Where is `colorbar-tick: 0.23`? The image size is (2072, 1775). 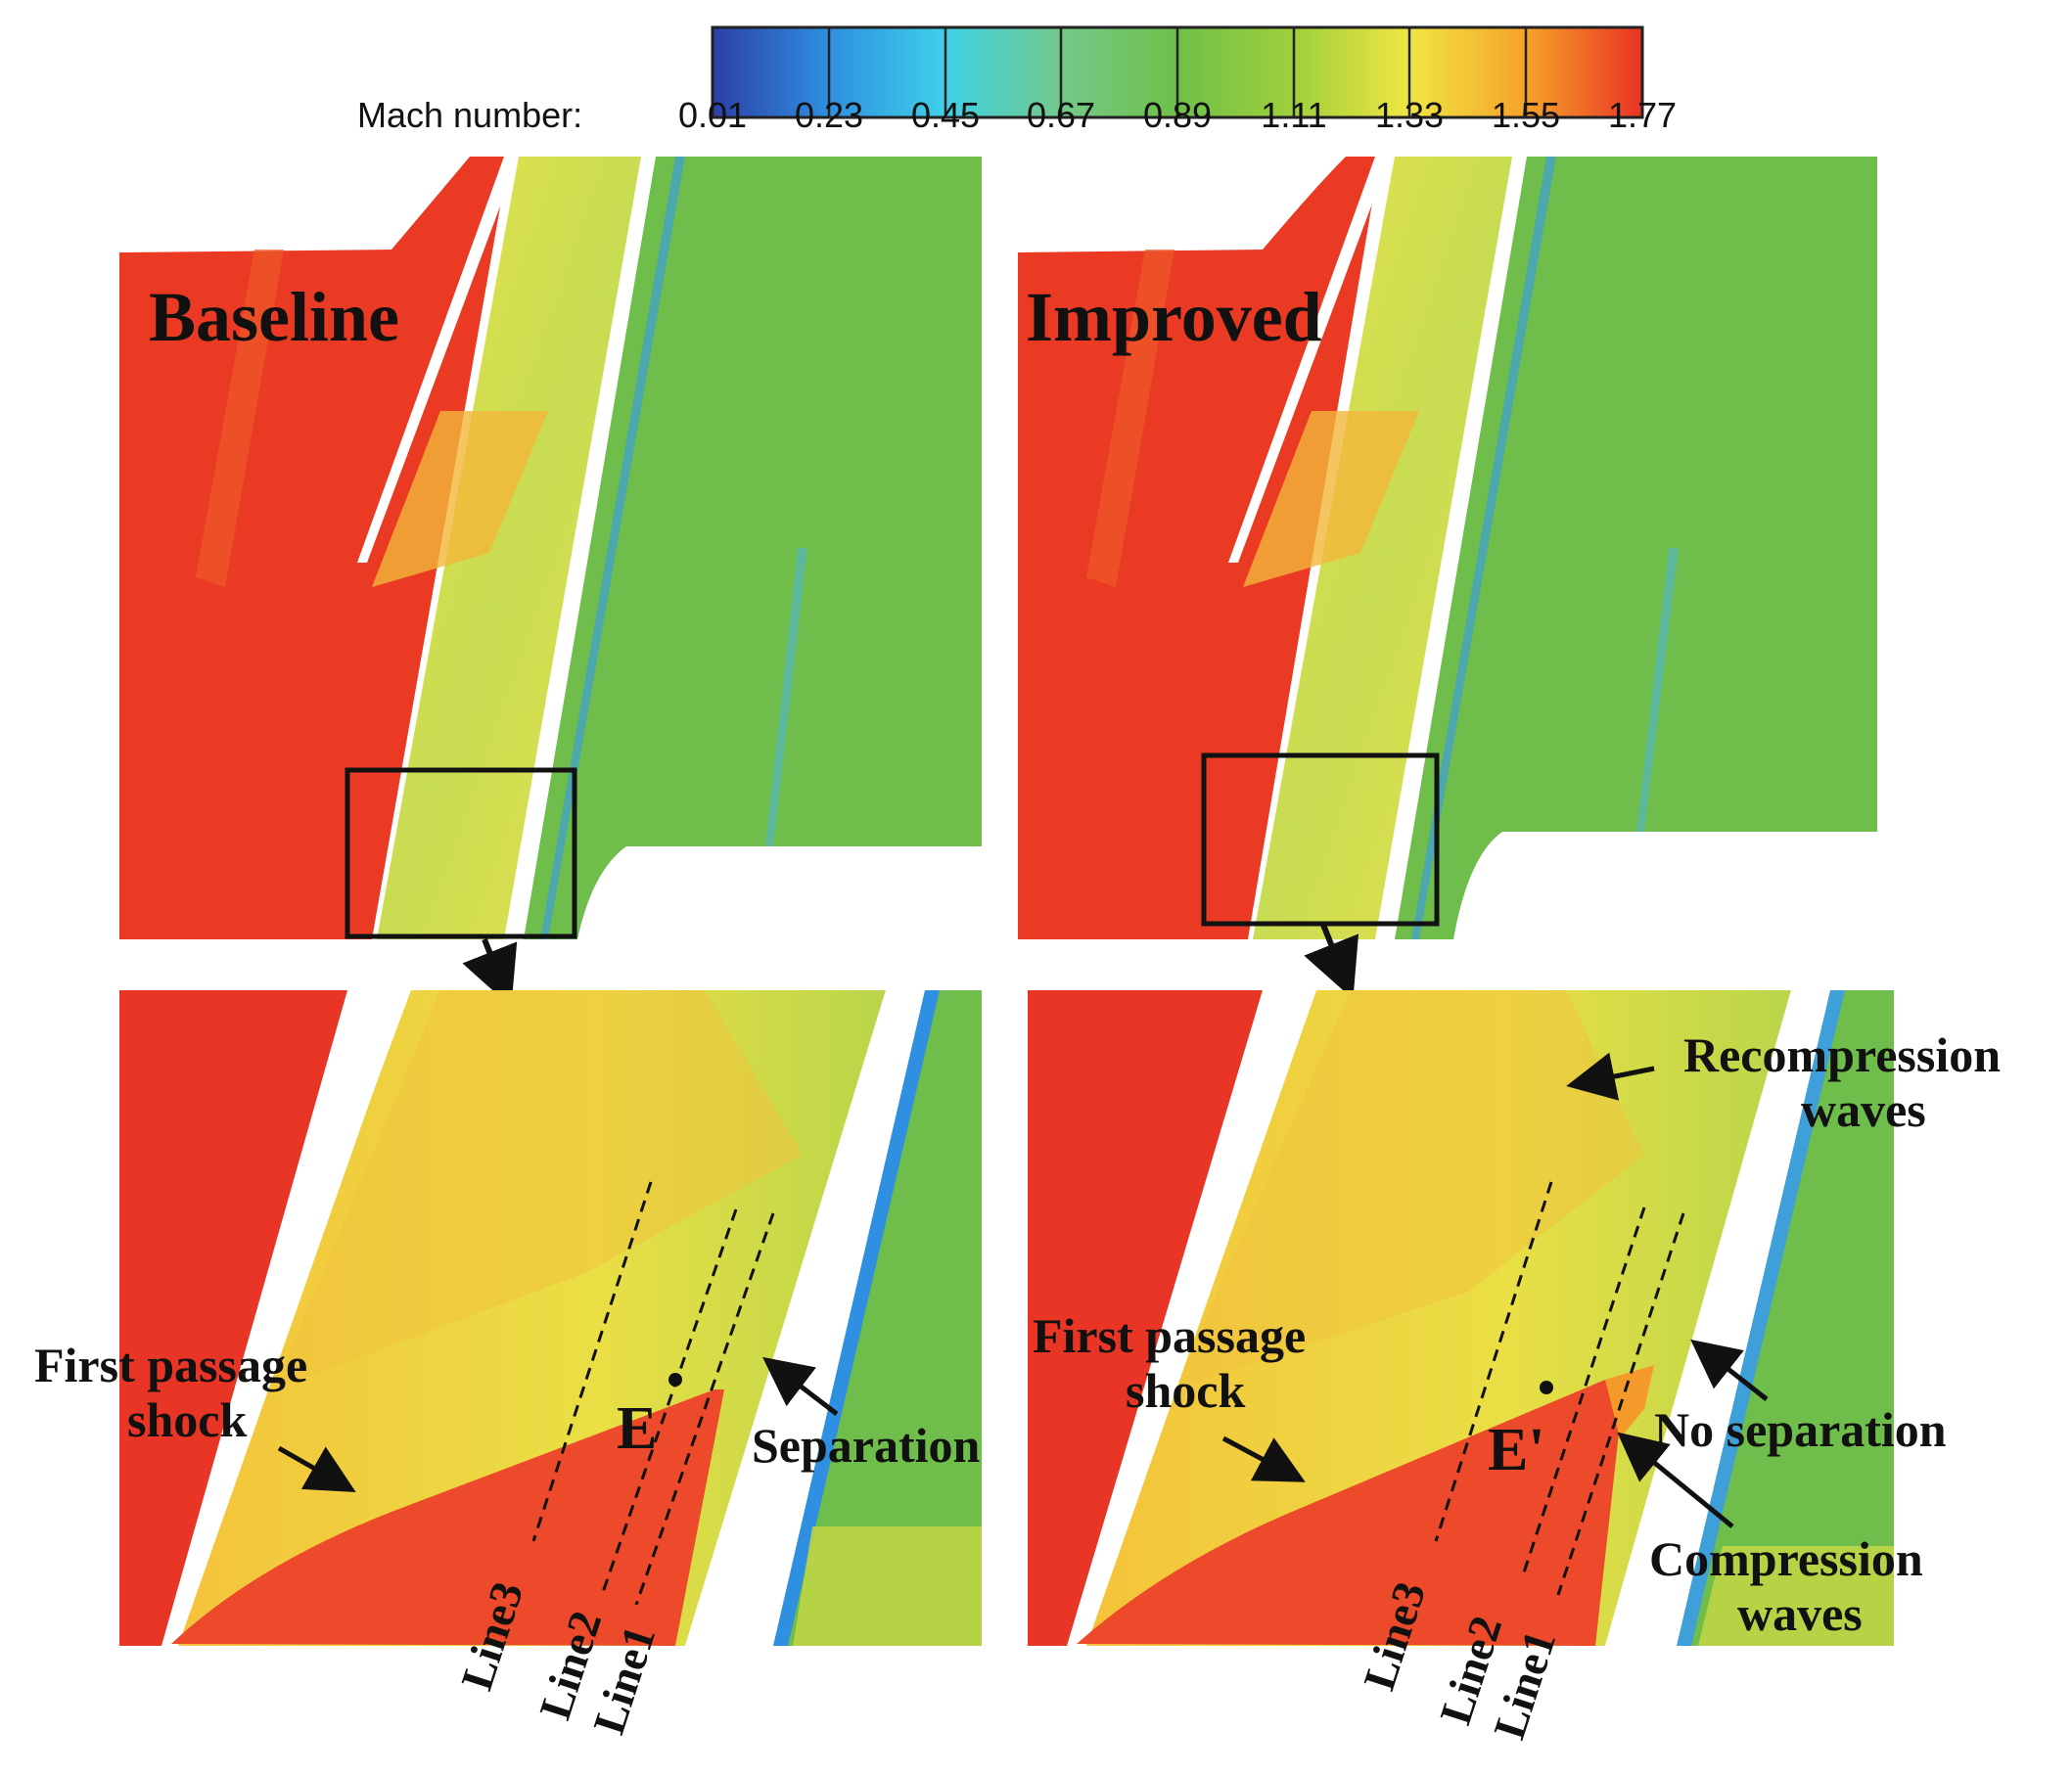
colorbar-tick: 0.23 is located at coordinates (829, 115).